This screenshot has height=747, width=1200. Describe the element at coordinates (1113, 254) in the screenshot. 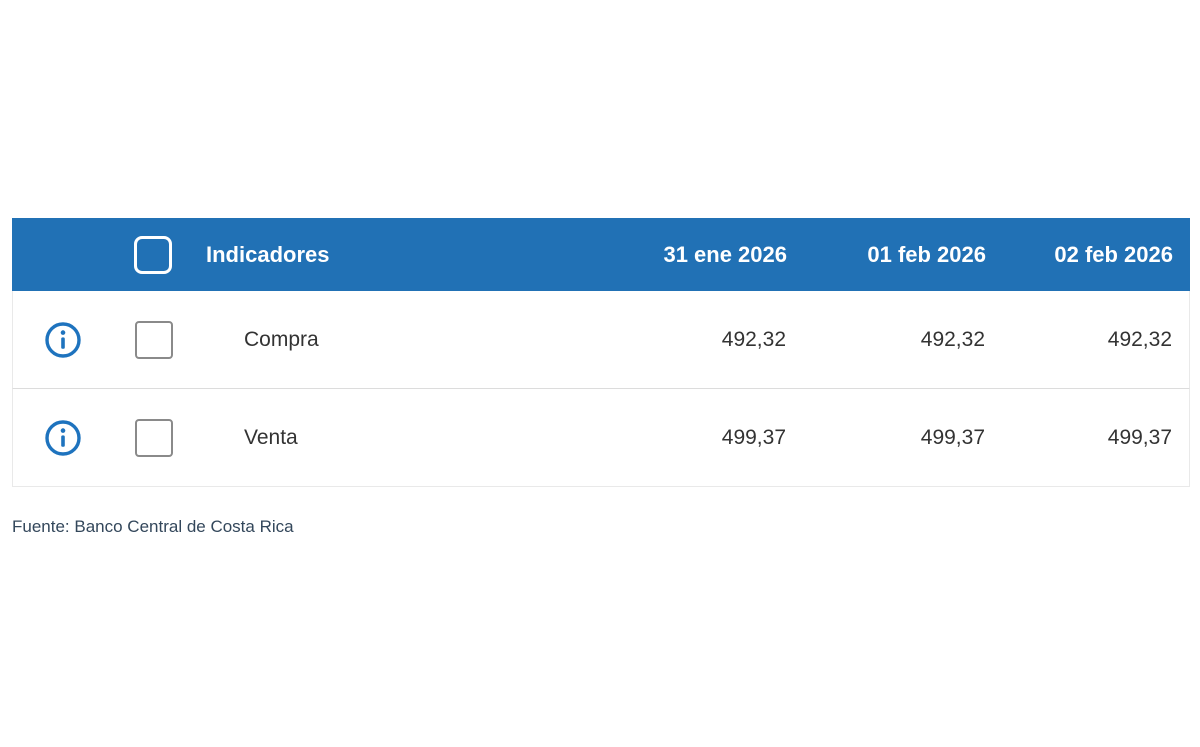

I see `header-date-3: 02 feb 2026` at that location.